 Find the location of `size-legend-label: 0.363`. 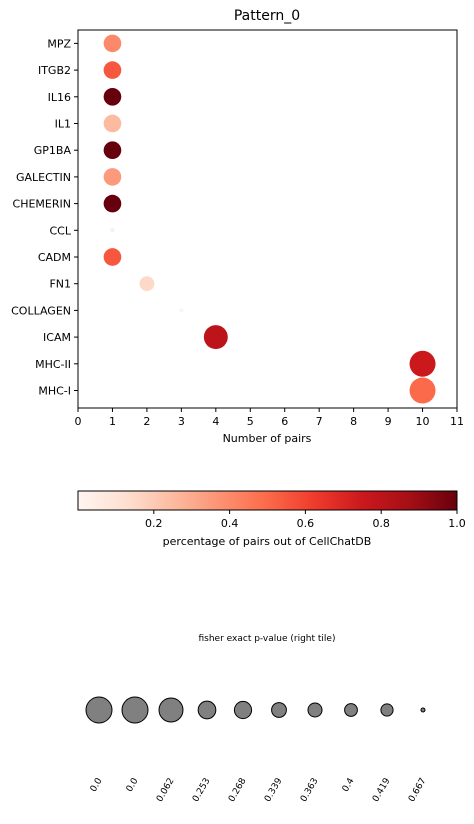

size-legend-label: 0.363 is located at coordinates (310, 790).